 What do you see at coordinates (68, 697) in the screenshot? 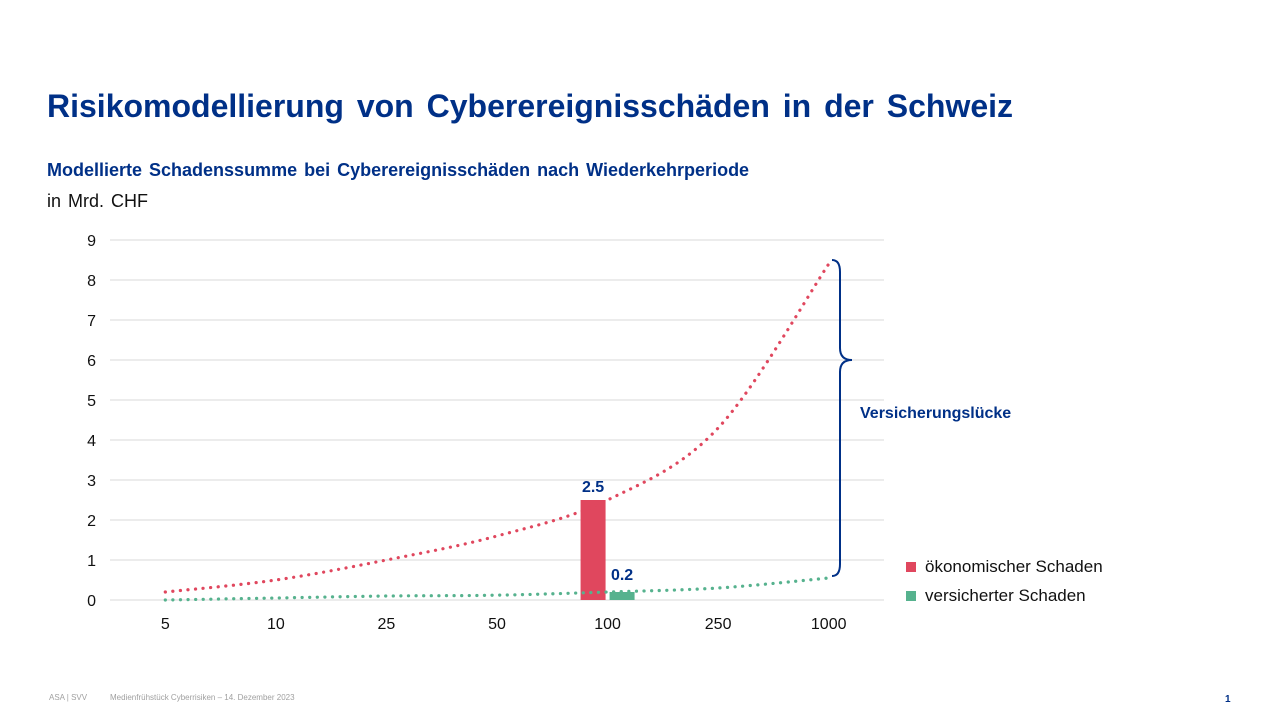
I see `footer-organization: ASA | SVV` at bounding box center [68, 697].